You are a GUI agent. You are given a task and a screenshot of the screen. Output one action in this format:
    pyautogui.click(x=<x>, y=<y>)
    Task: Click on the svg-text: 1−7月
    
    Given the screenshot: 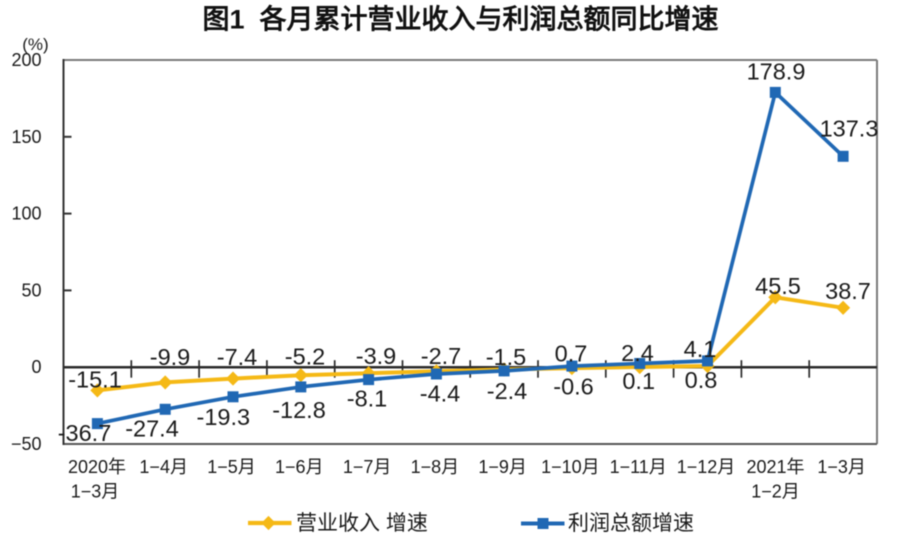 What is the action you would take?
    pyautogui.click(x=367, y=467)
    